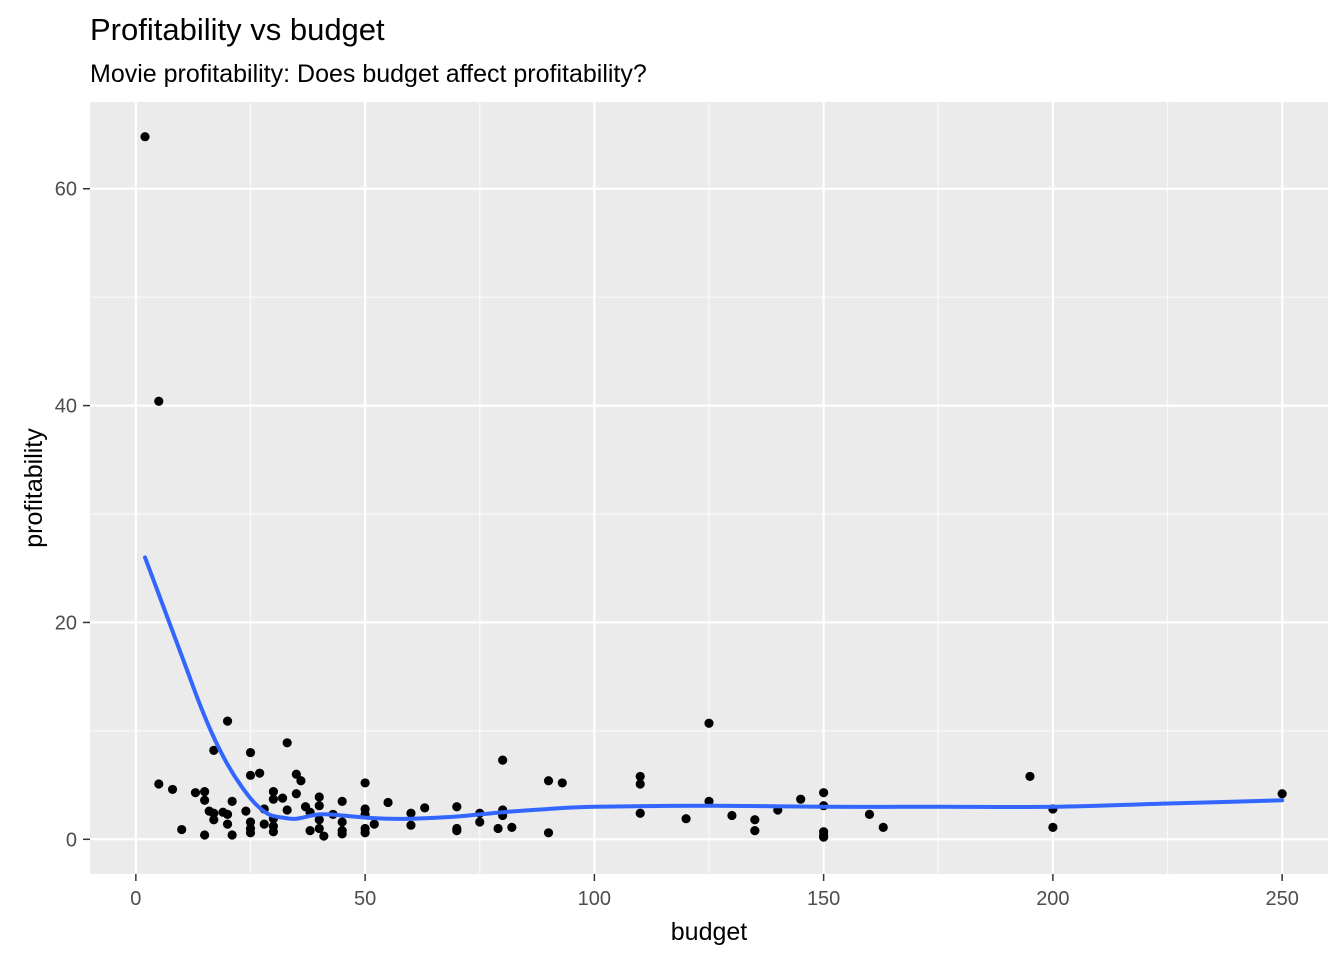 This screenshot has height=960, width=1344. I want to click on x-tick-label: 0, so click(135, 899).